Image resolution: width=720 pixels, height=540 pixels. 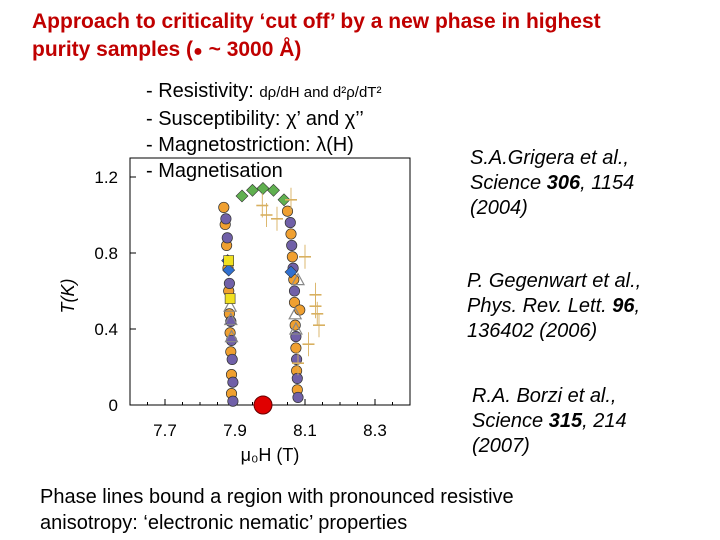 I want to click on title-value: 3000 Å, so click(x=260, y=49).